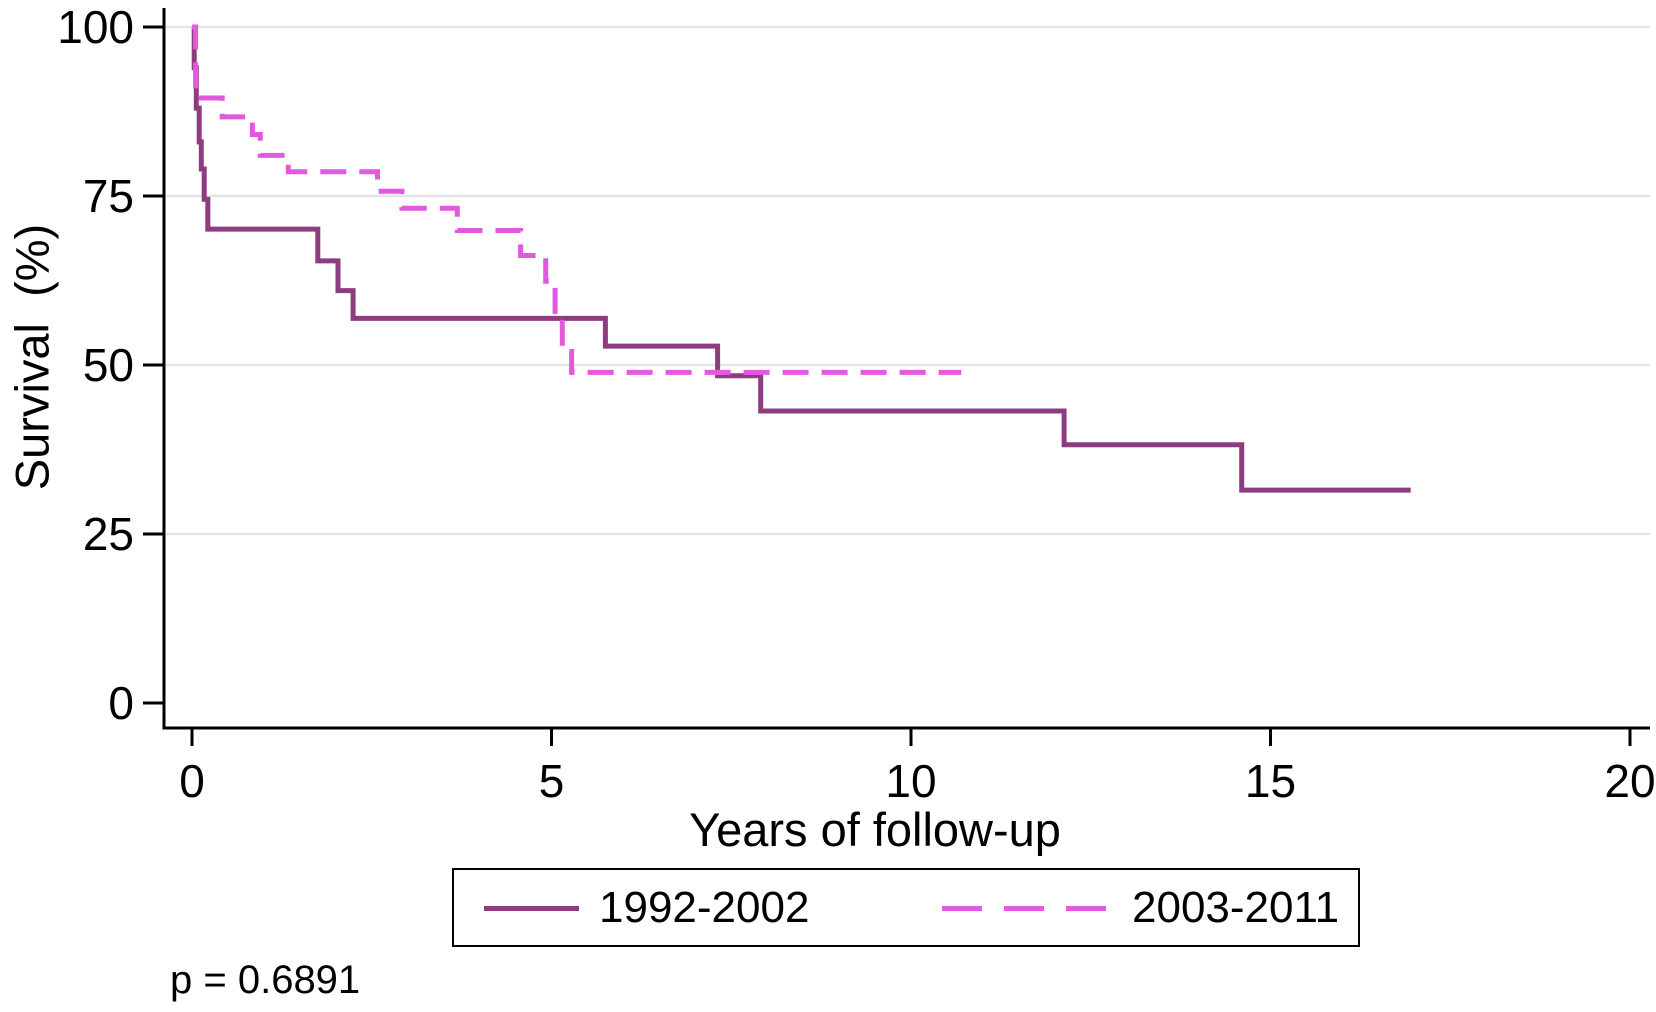  What do you see at coordinates (531, 908) in the screenshot?
I see `legend-line-sample-1992-2002` at bounding box center [531, 908].